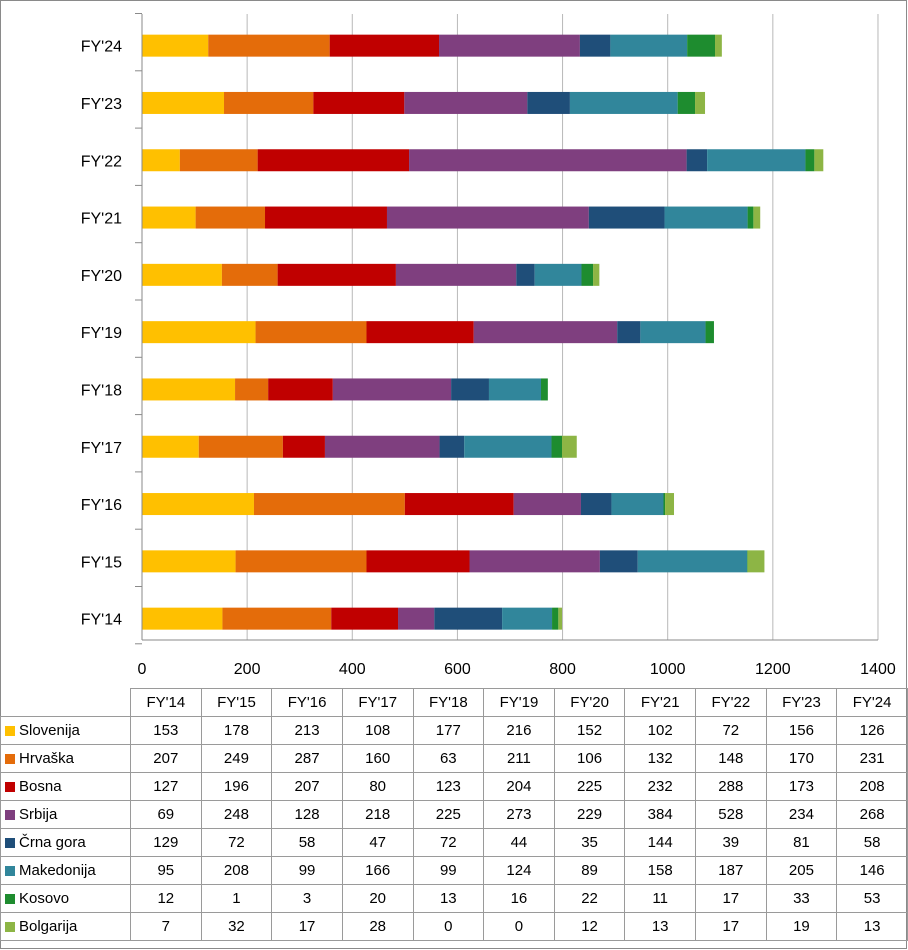 This screenshot has height=950, width=908. What do you see at coordinates (448, 786) in the screenshot?
I see `data-table-cell: 123` at bounding box center [448, 786].